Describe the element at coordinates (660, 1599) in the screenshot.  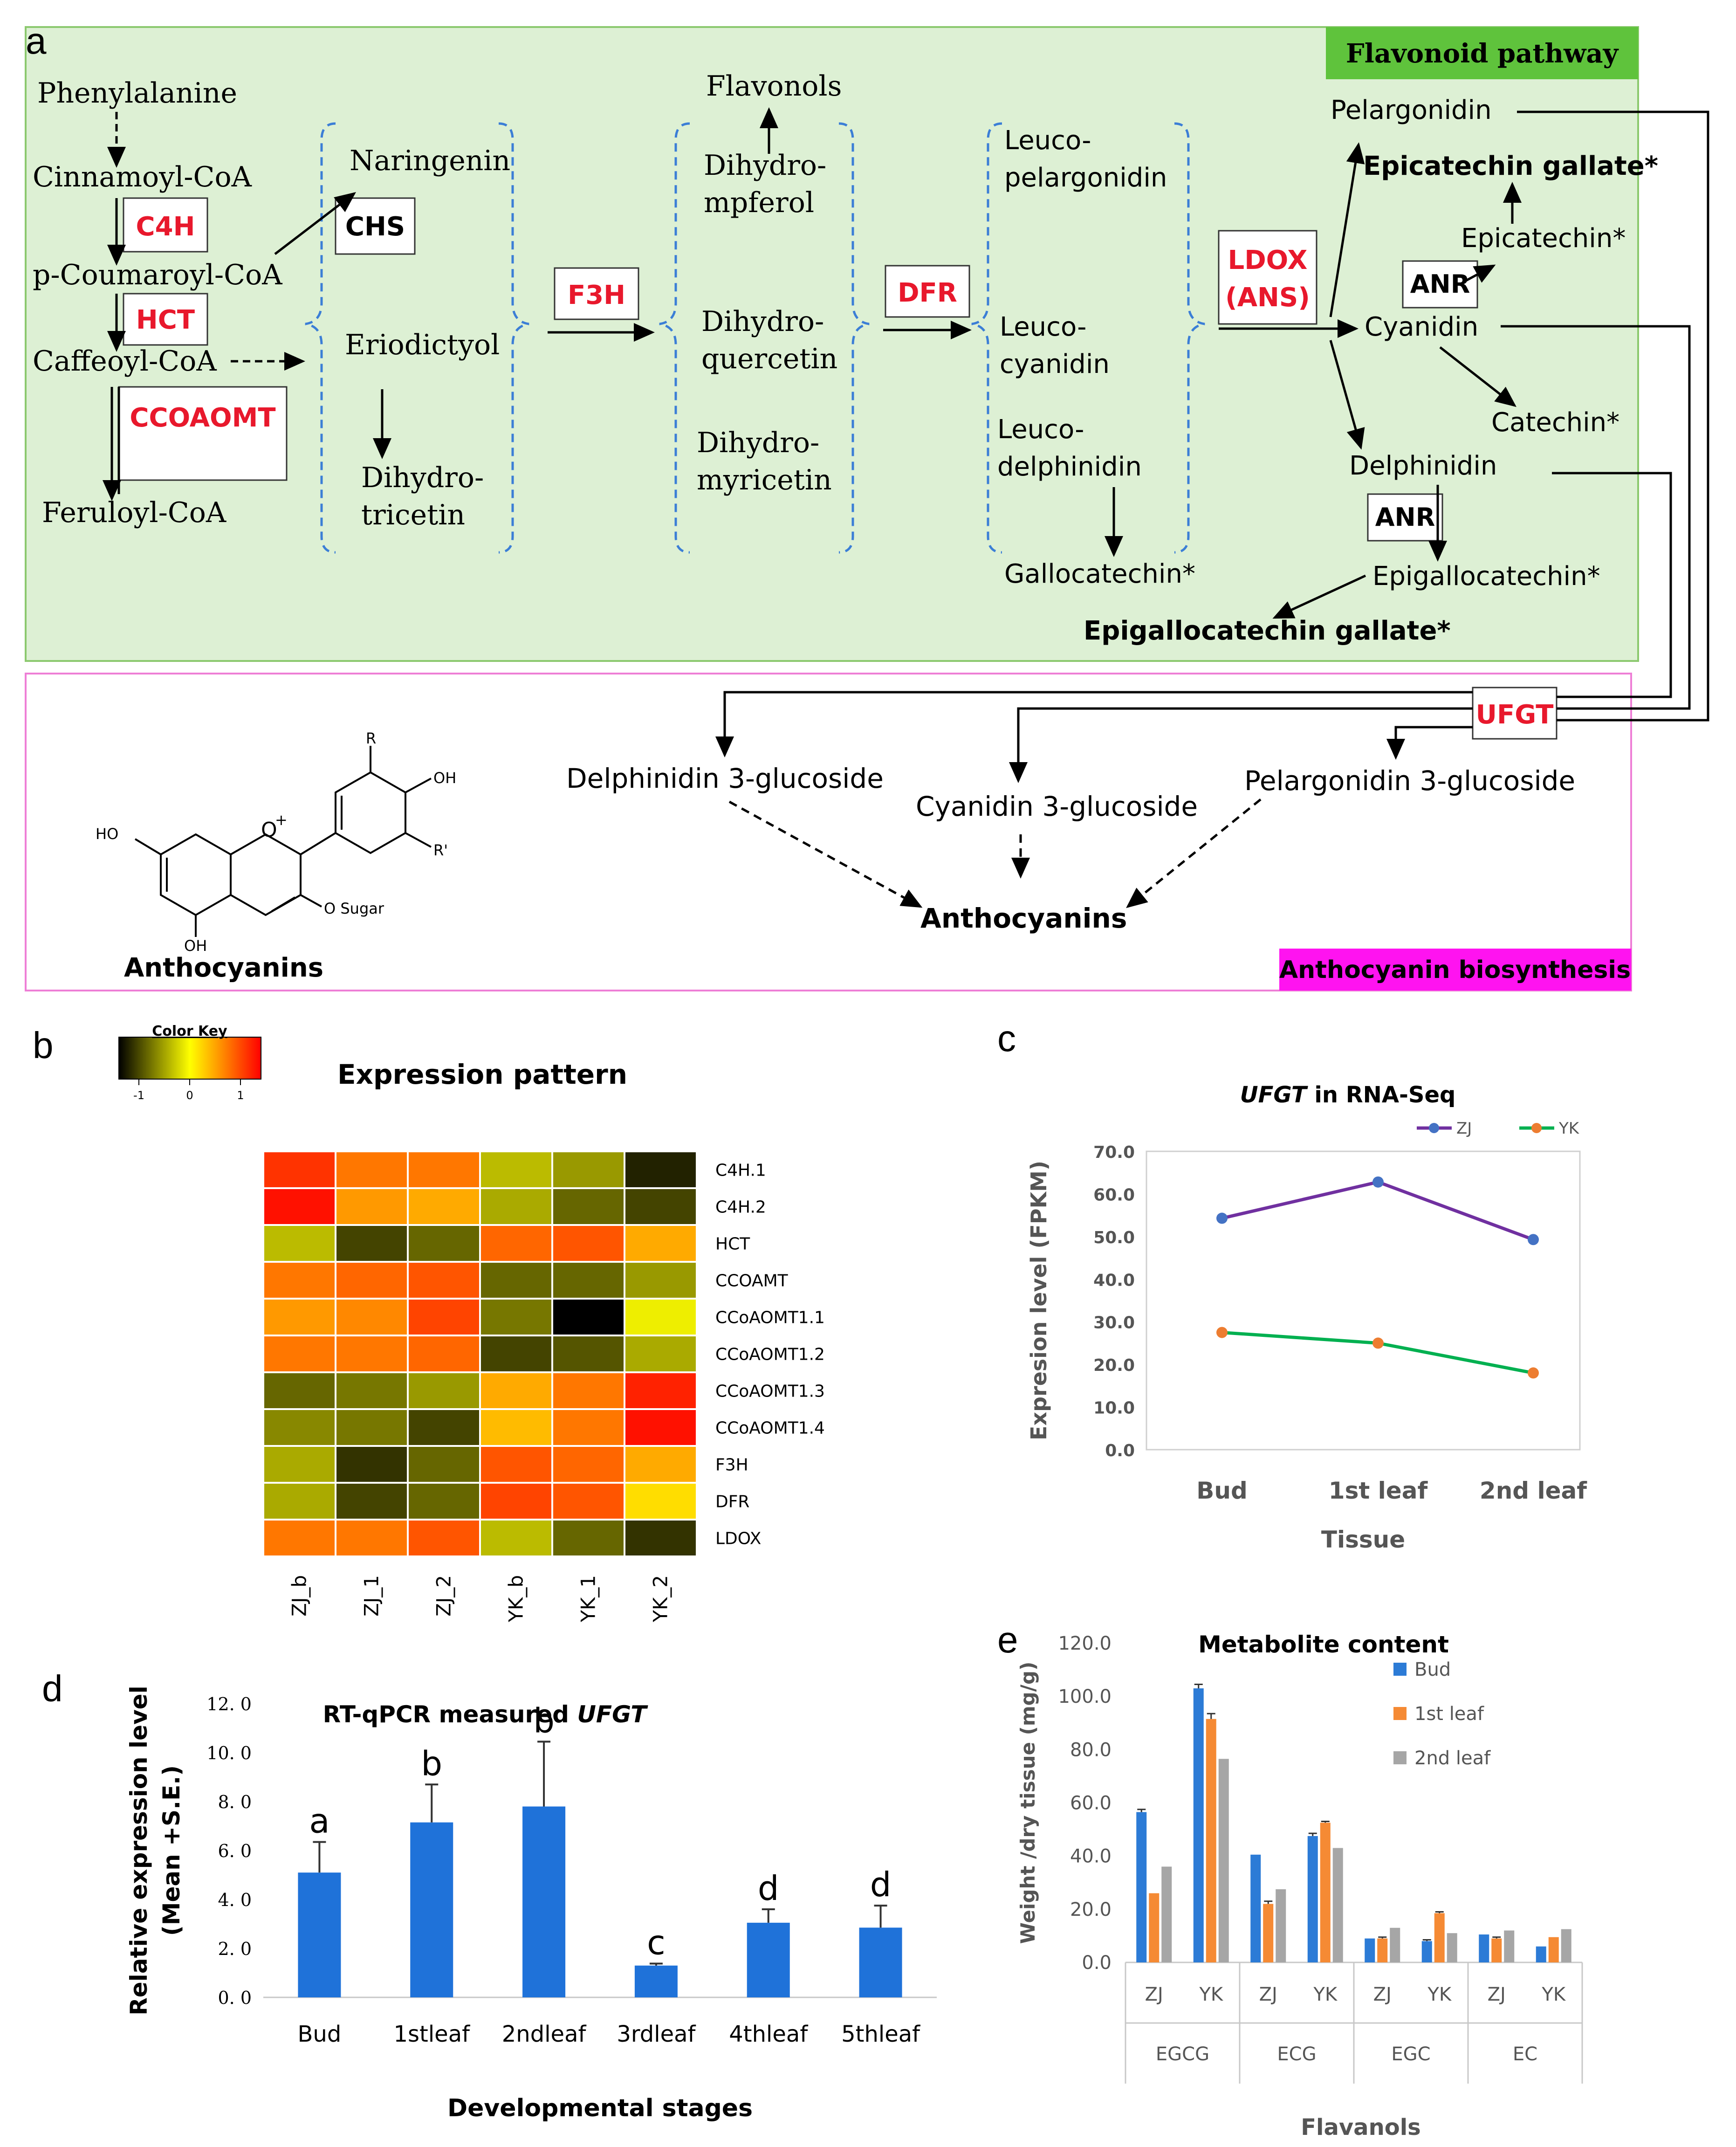
I see `heatmap-col-label: YK_2` at that location.